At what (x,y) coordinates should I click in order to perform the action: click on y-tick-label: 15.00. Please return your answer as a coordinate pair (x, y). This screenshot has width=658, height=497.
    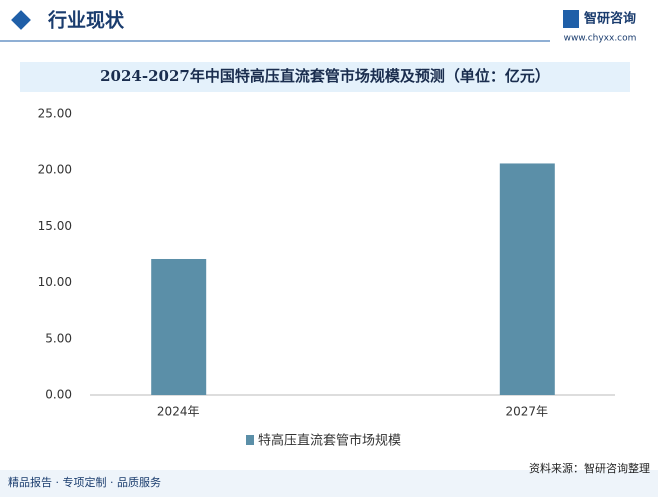
    Looking at the image, I should click on (55, 226).